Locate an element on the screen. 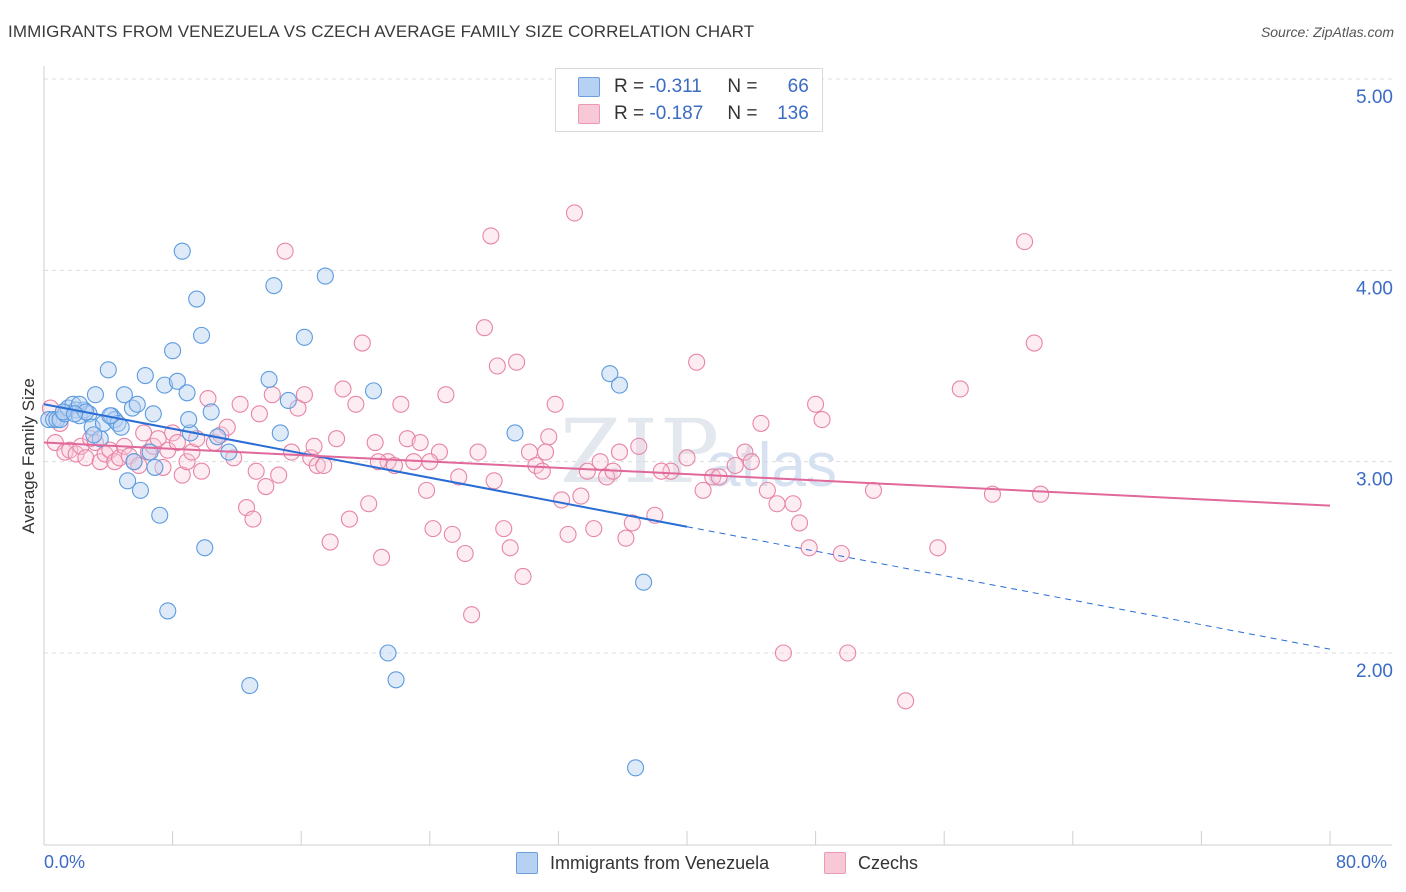 The height and width of the screenshot is (892, 1406). venezuela-trend-extension is located at coordinates (1008, 588).